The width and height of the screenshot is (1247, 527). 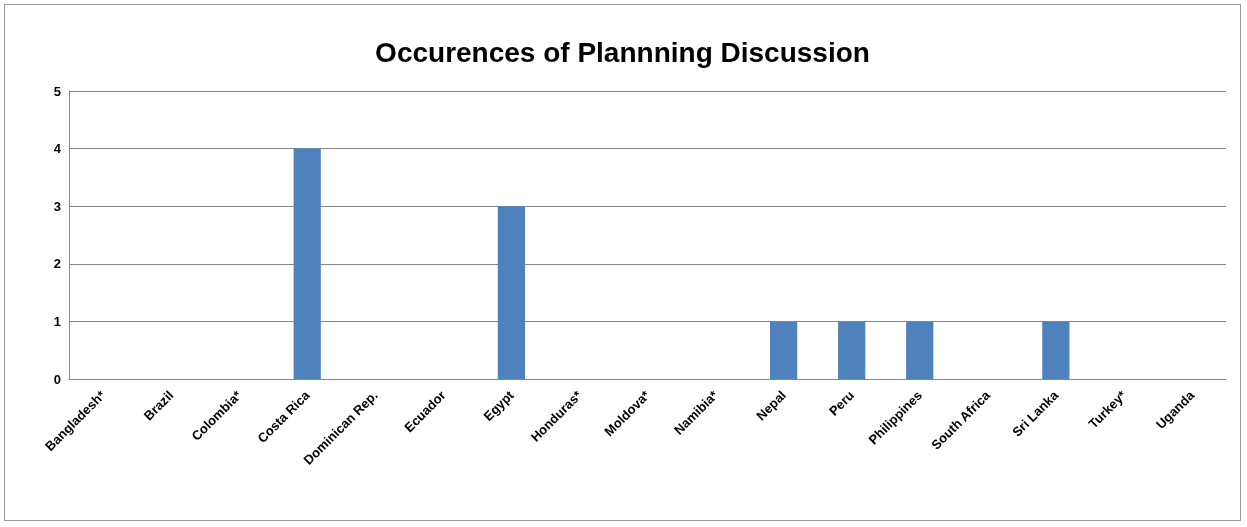 I want to click on chart-title: Occurences of Plannning Discussion, so click(x=622, y=52).